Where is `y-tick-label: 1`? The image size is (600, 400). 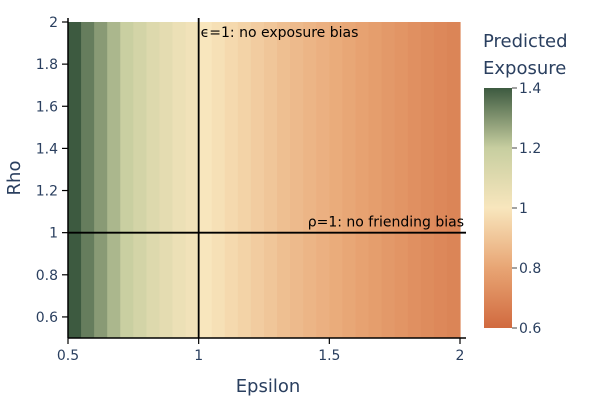 y-tick-label: 1 is located at coordinates (53, 234).